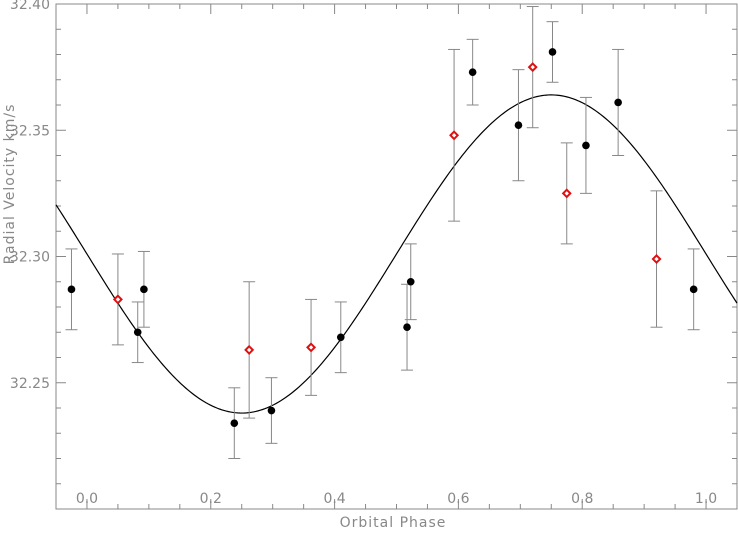 Image resolution: width=738 pixels, height=535 pixels. What do you see at coordinates (458, 499) in the screenshot?
I see `x-tick-label: 0.6` at bounding box center [458, 499].